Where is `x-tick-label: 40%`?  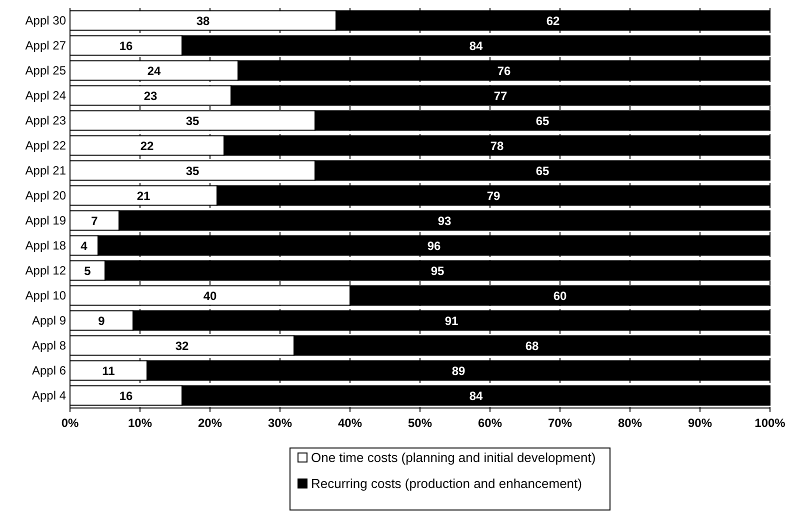 x-tick-label: 40% is located at coordinates (350, 423).